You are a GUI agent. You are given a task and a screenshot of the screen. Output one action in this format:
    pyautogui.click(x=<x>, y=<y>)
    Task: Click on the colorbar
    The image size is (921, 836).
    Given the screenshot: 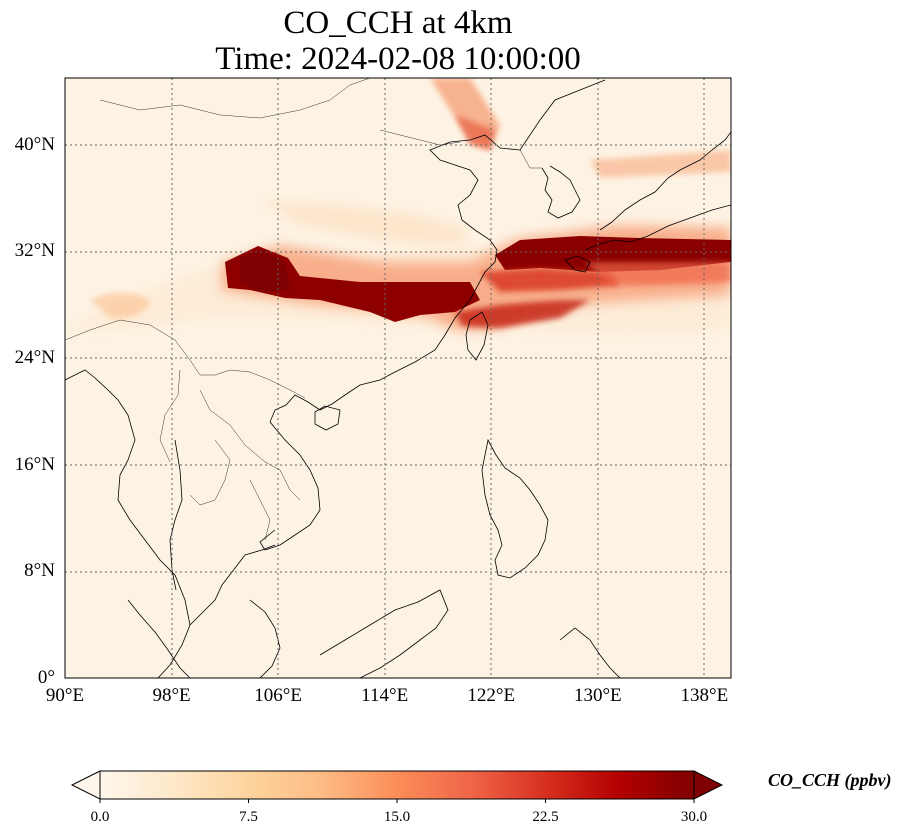 What is the action you would take?
    pyautogui.click(x=397, y=786)
    